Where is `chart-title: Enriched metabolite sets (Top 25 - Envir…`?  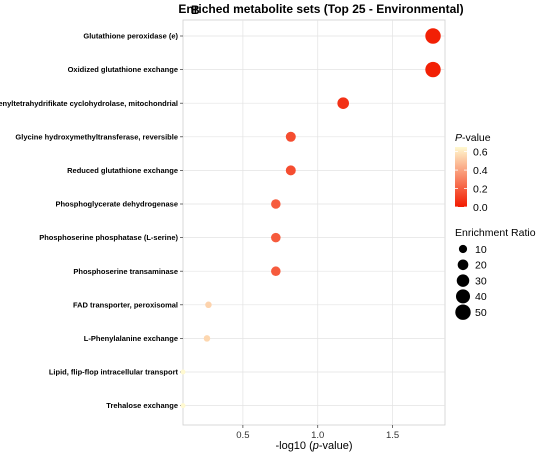
chart-title: Enriched metabolite sets (Top 25 - Envir… is located at coordinates (320, 9).